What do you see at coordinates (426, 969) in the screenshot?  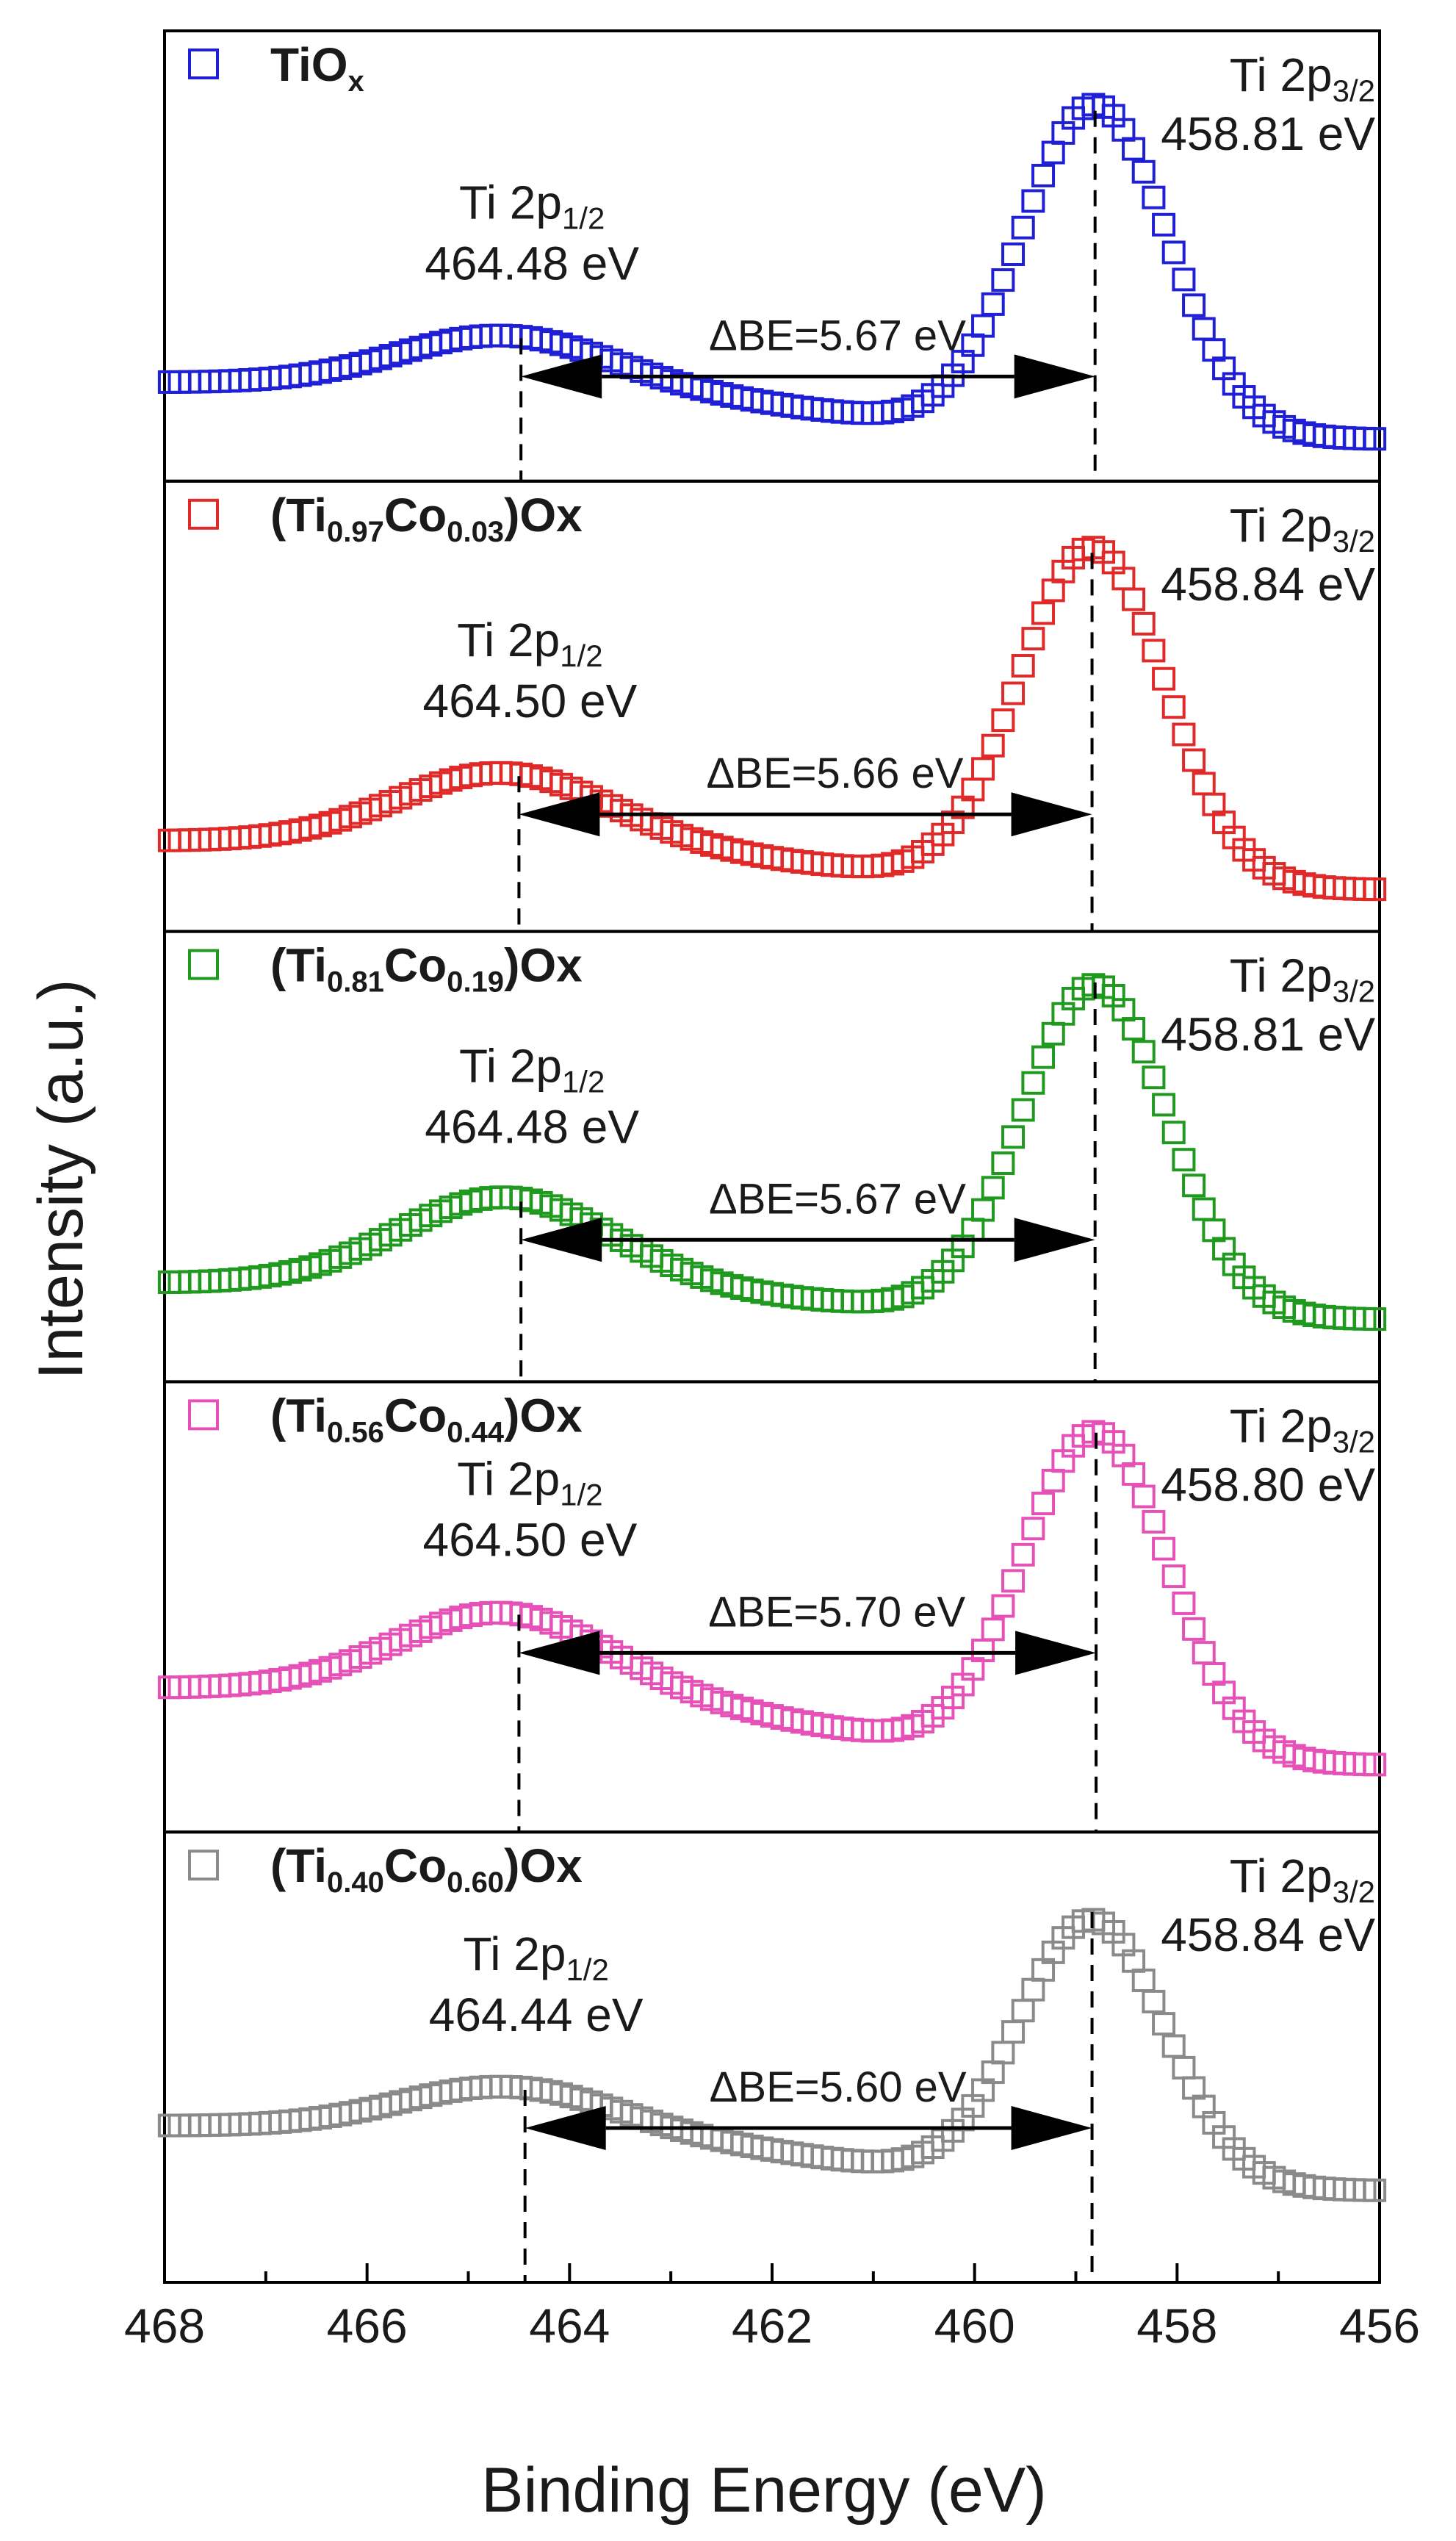 I see `legend-label: (Ti0.81Co0.19)Ox` at bounding box center [426, 969].